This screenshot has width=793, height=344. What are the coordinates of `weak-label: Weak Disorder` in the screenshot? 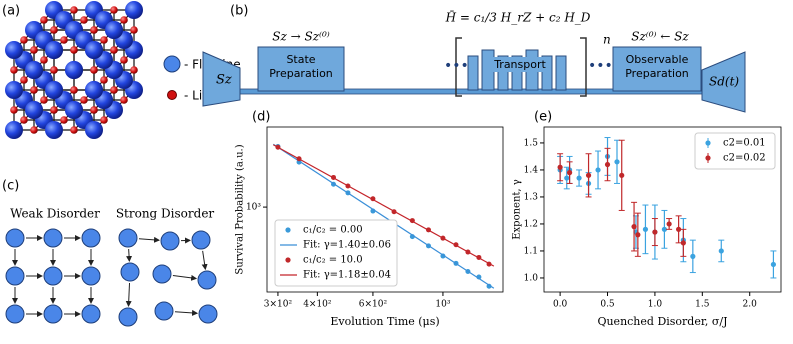 It's located at (55, 214).